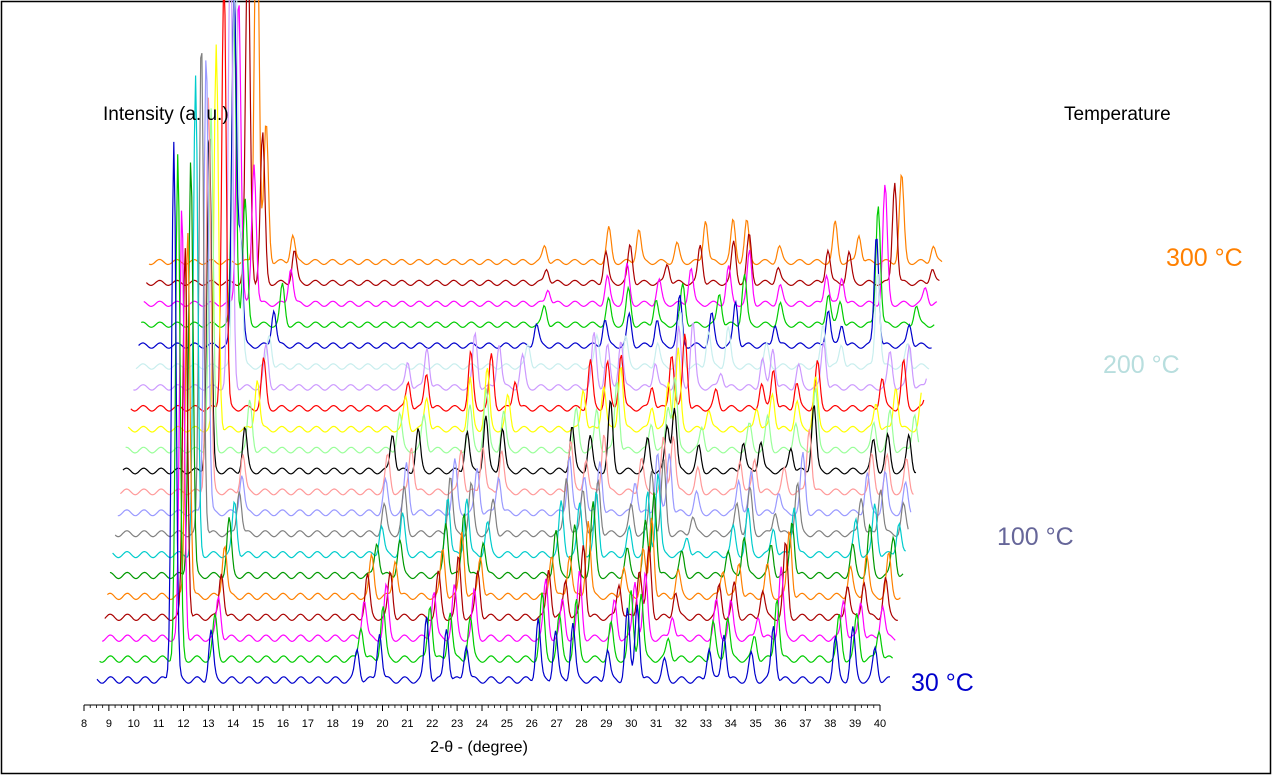 Image resolution: width=1272 pixels, height=780 pixels. What do you see at coordinates (84, 724) in the screenshot?
I see `x-tick-label: 8` at bounding box center [84, 724].